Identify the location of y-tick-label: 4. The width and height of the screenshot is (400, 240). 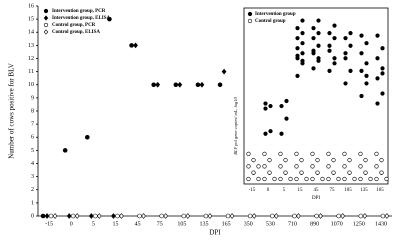
(32, 164).